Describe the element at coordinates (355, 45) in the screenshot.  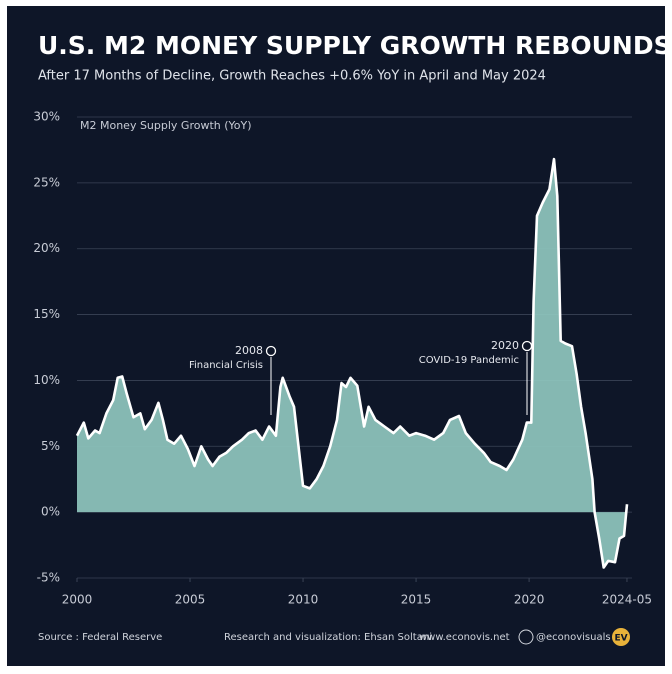
I see `chart-title: U.S. M2 MONEY SUPPLY GROWTH REBOUNDS` at that location.